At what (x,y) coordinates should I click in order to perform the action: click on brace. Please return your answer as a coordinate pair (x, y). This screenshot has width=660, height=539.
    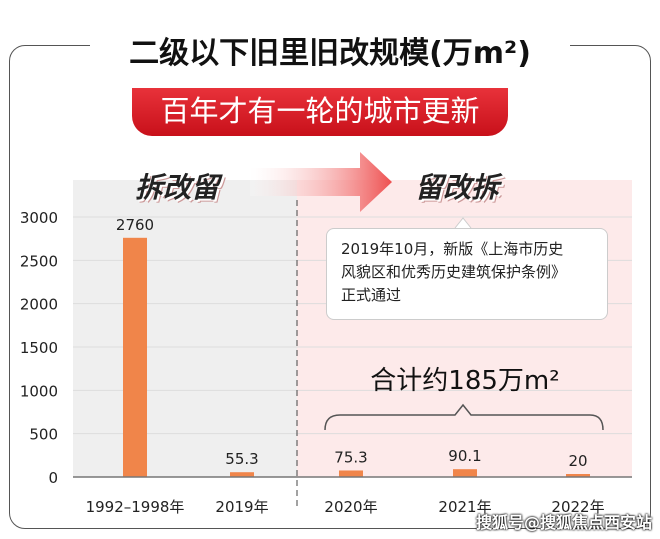
    Looking at the image, I should click on (464, 417).